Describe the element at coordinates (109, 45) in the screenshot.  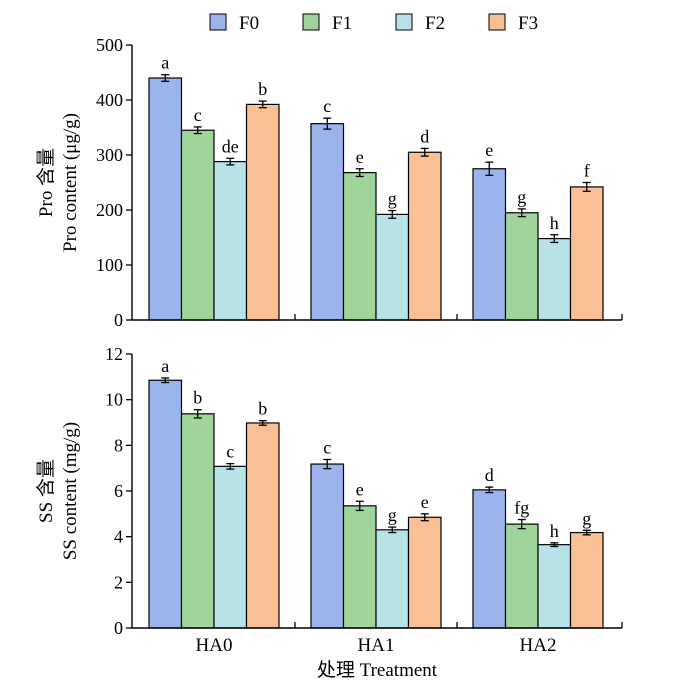
I see `y-tick-label: 500` at that location.